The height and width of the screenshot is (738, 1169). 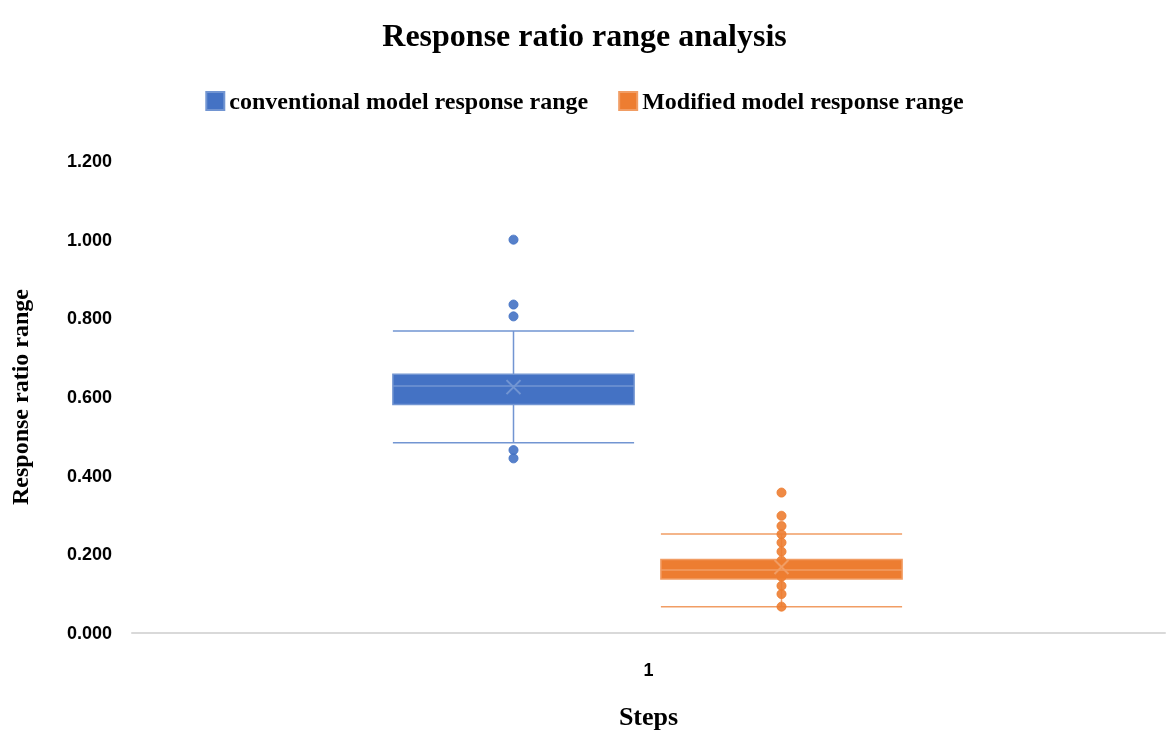 I want to click on chart-title: Response ratio range analysis, so click(x=584, y=35).